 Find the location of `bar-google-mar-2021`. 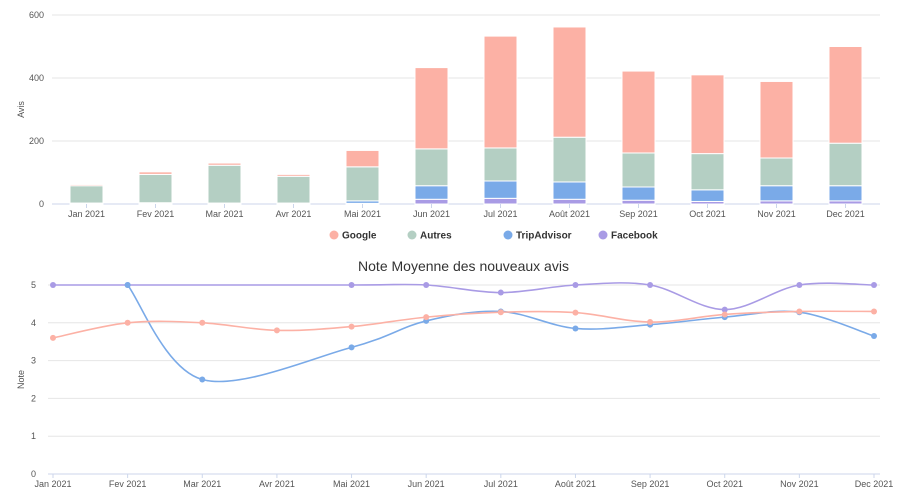

bar-google-mar-2021 is located at coordinates (224, 164).